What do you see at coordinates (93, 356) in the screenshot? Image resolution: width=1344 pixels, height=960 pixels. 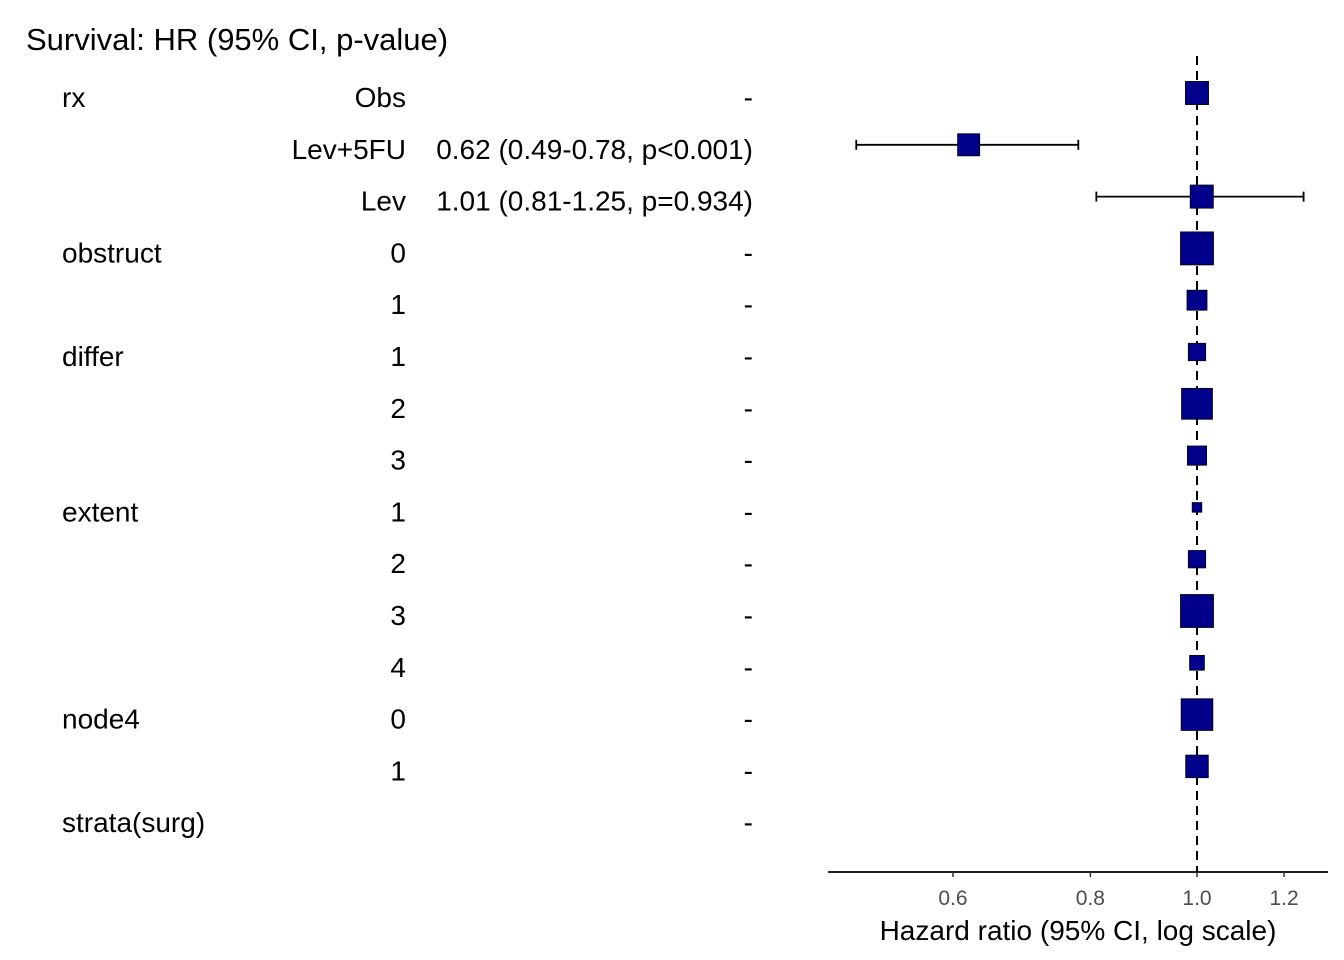 I see `row-variable-label: differ` at bounding box center [93, 356].